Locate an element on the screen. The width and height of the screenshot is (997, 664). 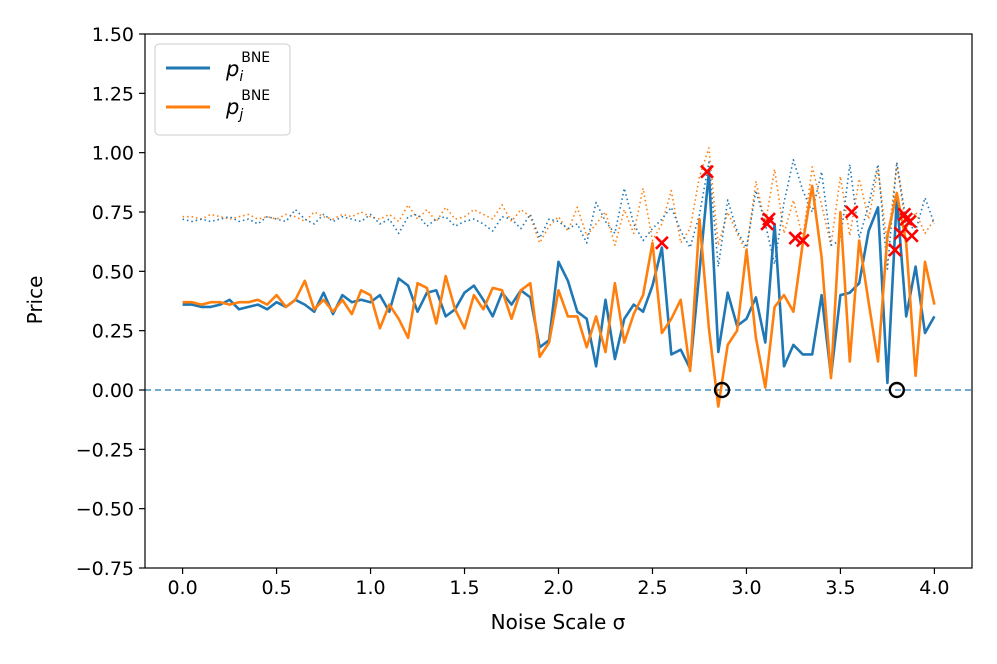
y-tick-label: 0.75 is located at coordinates (113, 213).